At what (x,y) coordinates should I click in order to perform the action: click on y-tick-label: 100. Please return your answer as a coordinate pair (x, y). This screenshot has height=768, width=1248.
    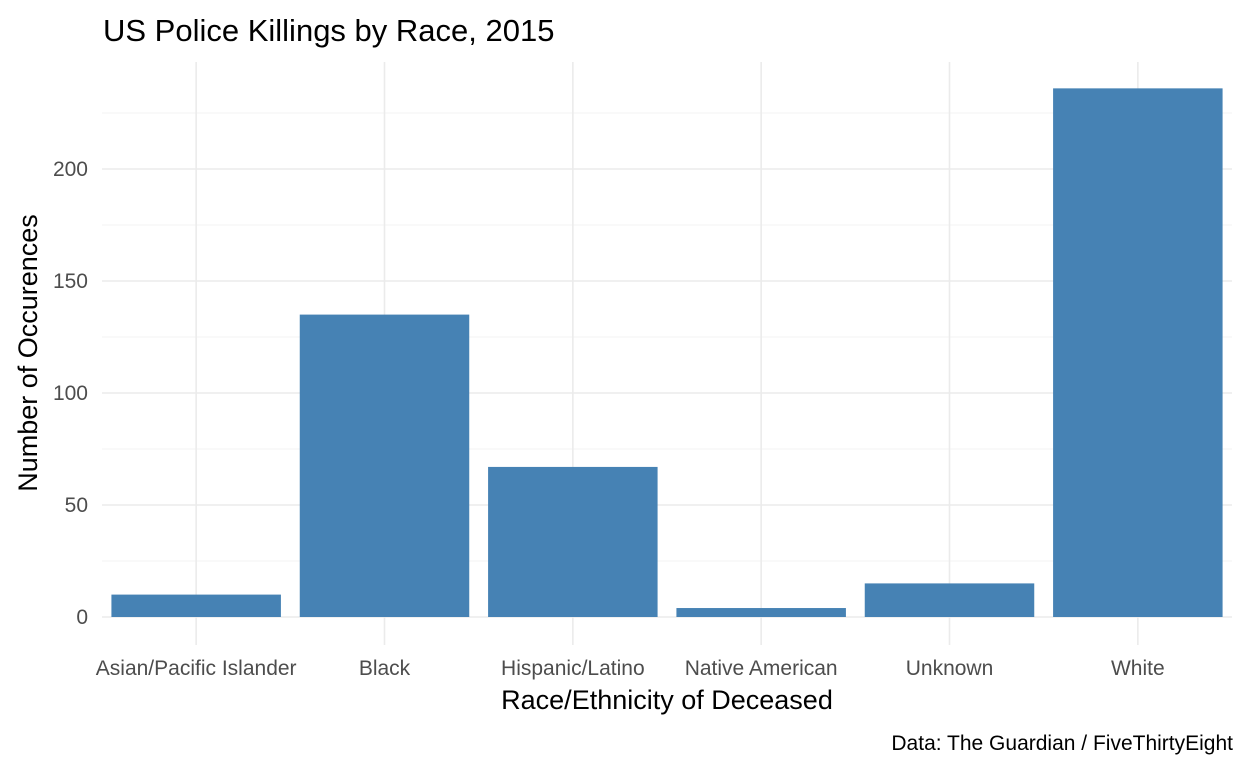
    Looking at the image, I should click on (70, 393).